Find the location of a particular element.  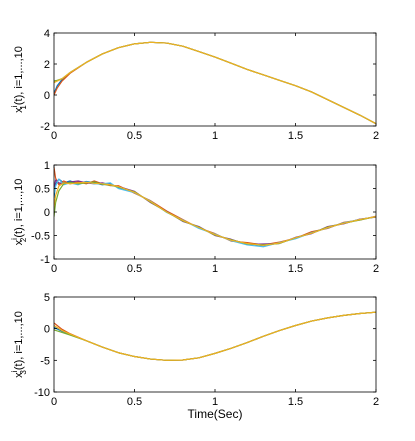

y-tick-label: -0.5 is located at coordinates (40, 237).